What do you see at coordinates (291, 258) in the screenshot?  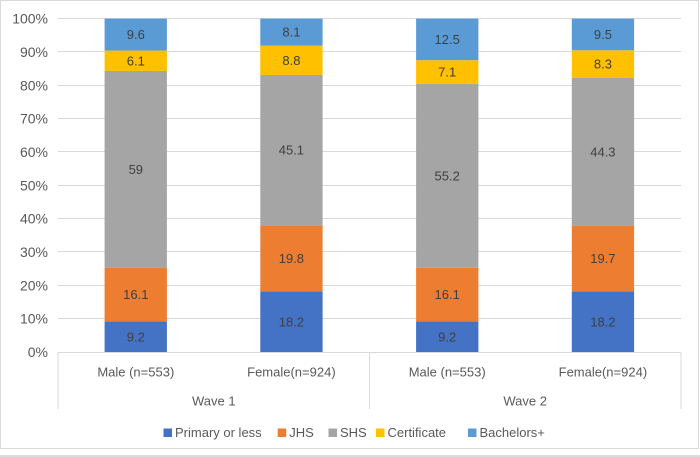 I see `svg-text: 19.8` at bounding box center [291, 258].